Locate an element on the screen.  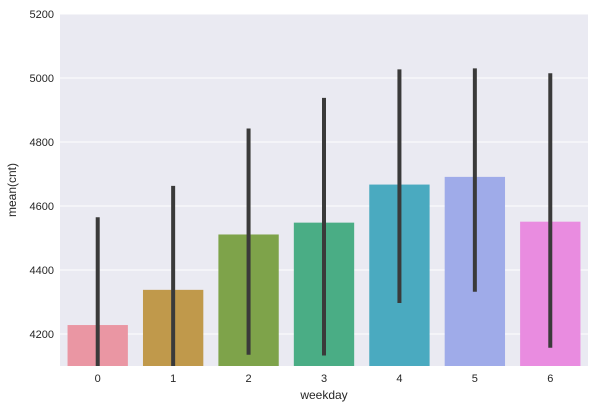
x-tick-label: 6 is located at coordinates (550, 379).